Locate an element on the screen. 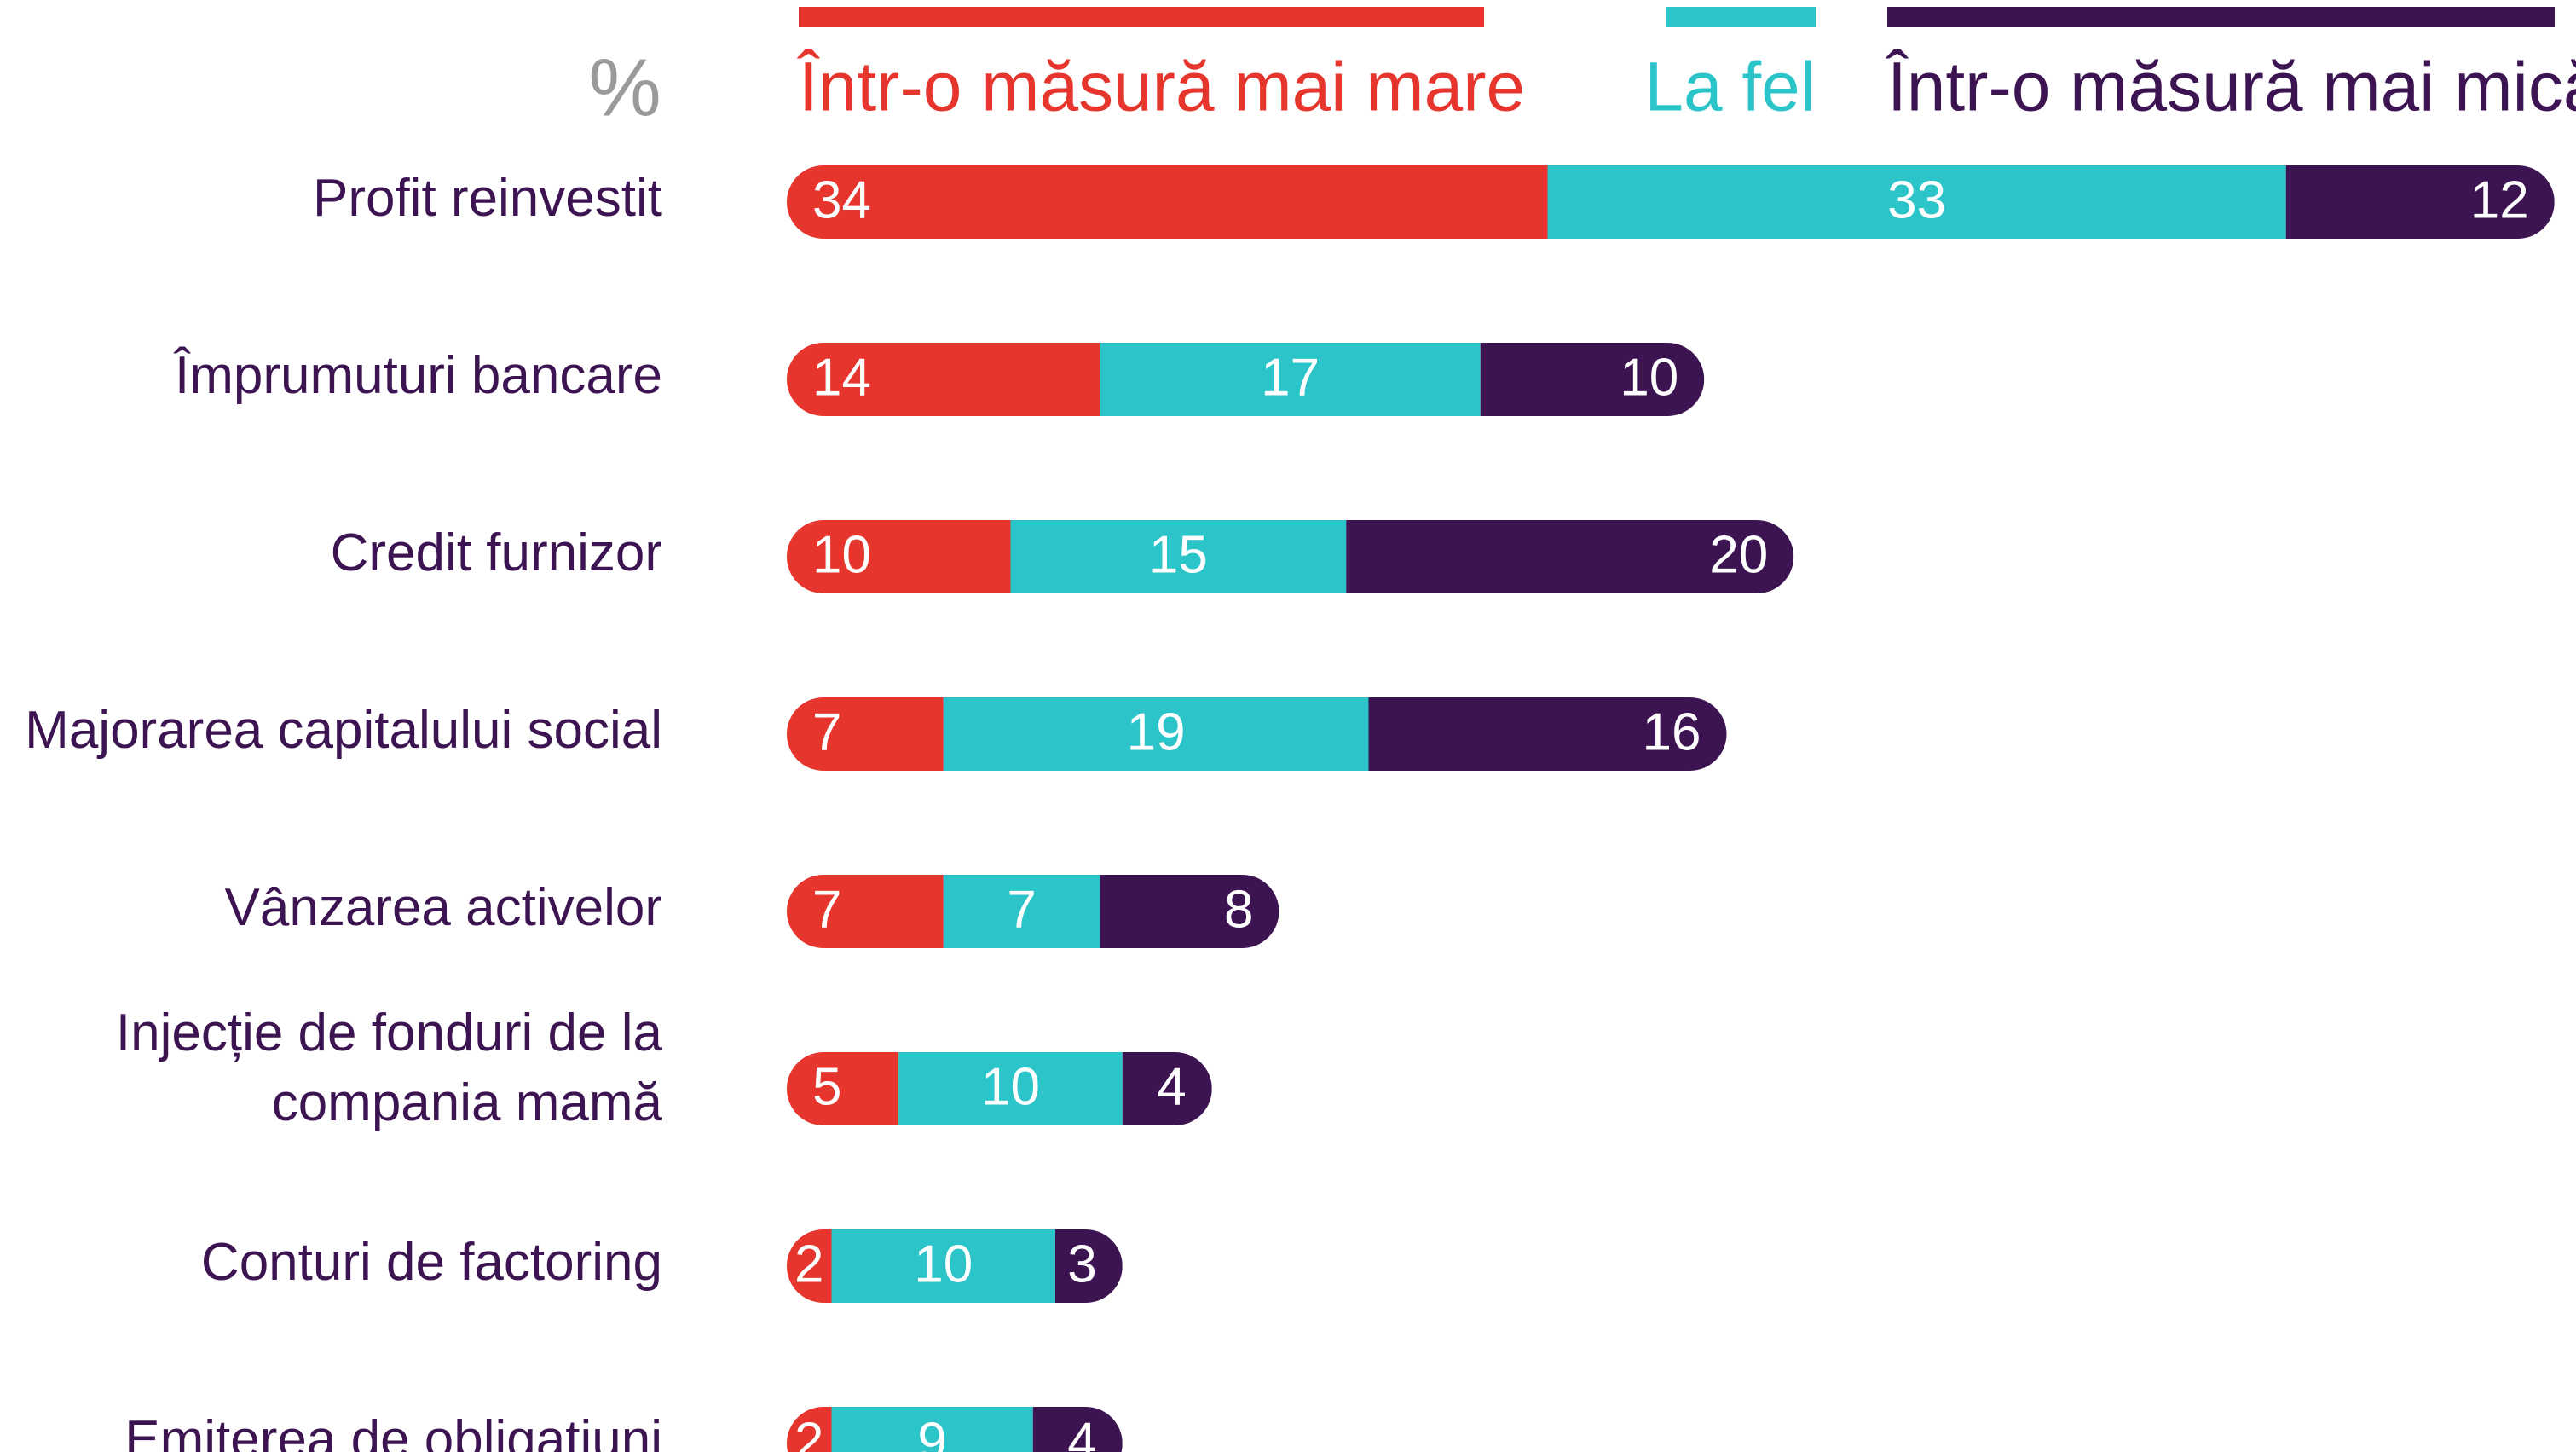 This screenshot has width=2576, height=1452. category-label: Majorarea capitalului social is located at coordinates (343, 731).